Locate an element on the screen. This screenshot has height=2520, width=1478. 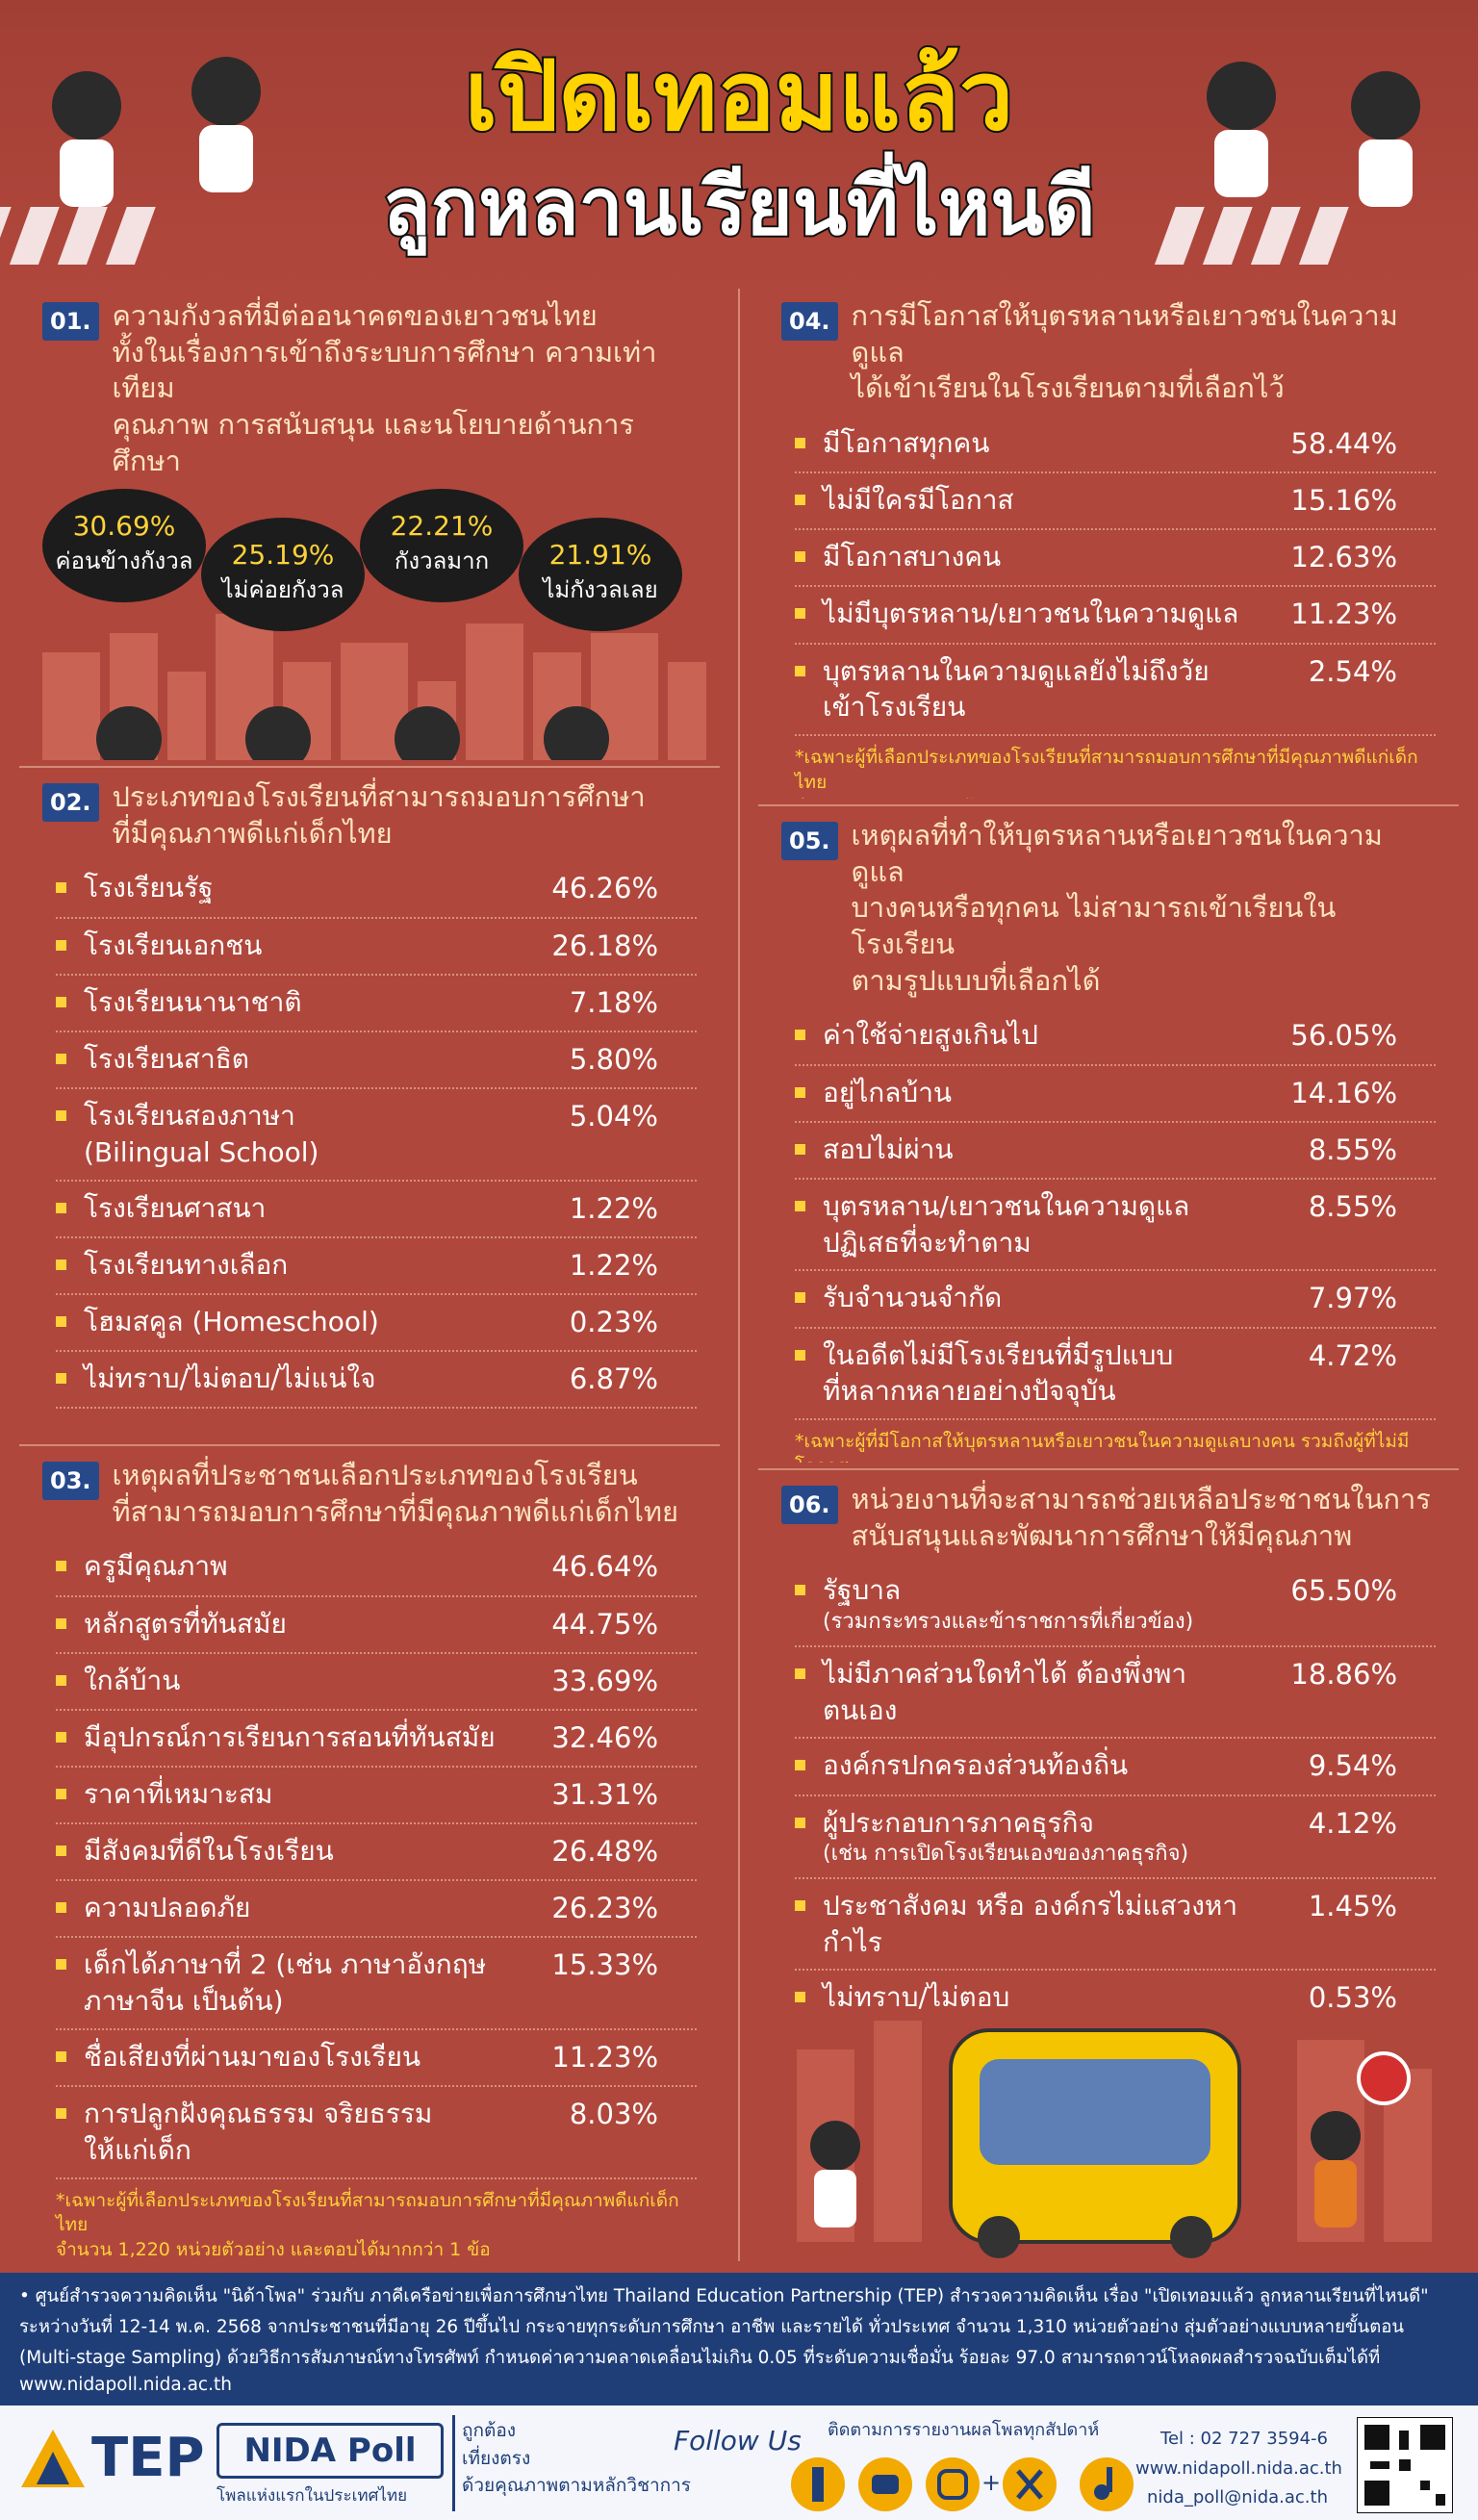
label-line: ครูมีคุณภาพ is located at coordinates (156, 1567).